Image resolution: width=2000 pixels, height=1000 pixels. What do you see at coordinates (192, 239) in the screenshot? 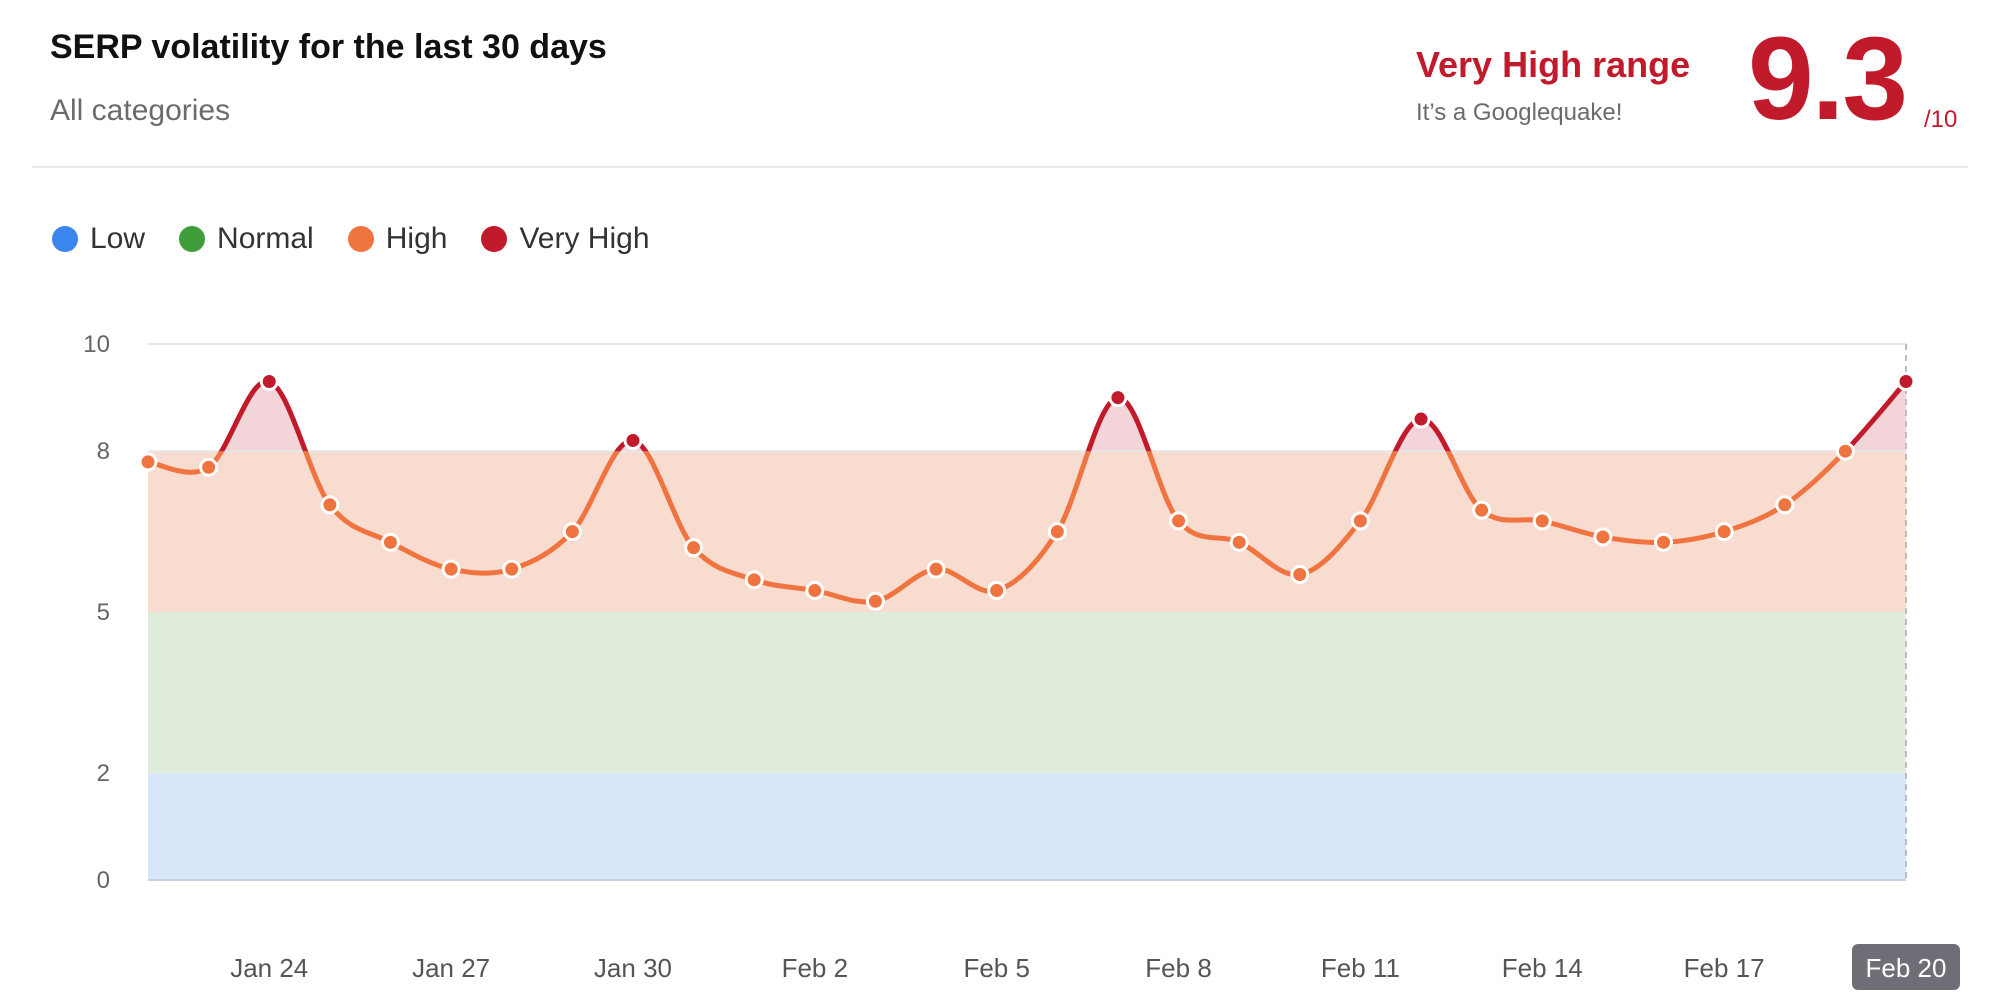
I see `legend-dot-normal` at bounding box center [192, 239].